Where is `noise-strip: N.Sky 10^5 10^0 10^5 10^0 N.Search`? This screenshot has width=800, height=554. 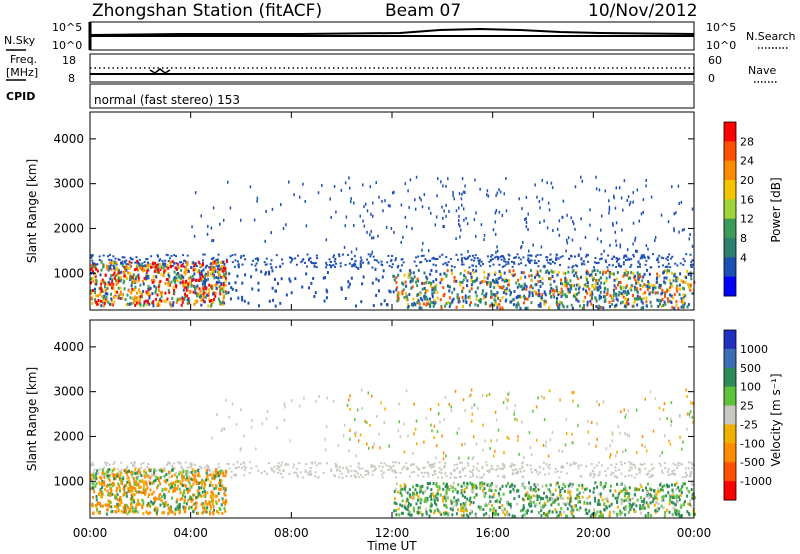 noise-strip: N.Sky 10^5 10^0 10^5 10^0 N.Search is located at coordinates (400, 36).